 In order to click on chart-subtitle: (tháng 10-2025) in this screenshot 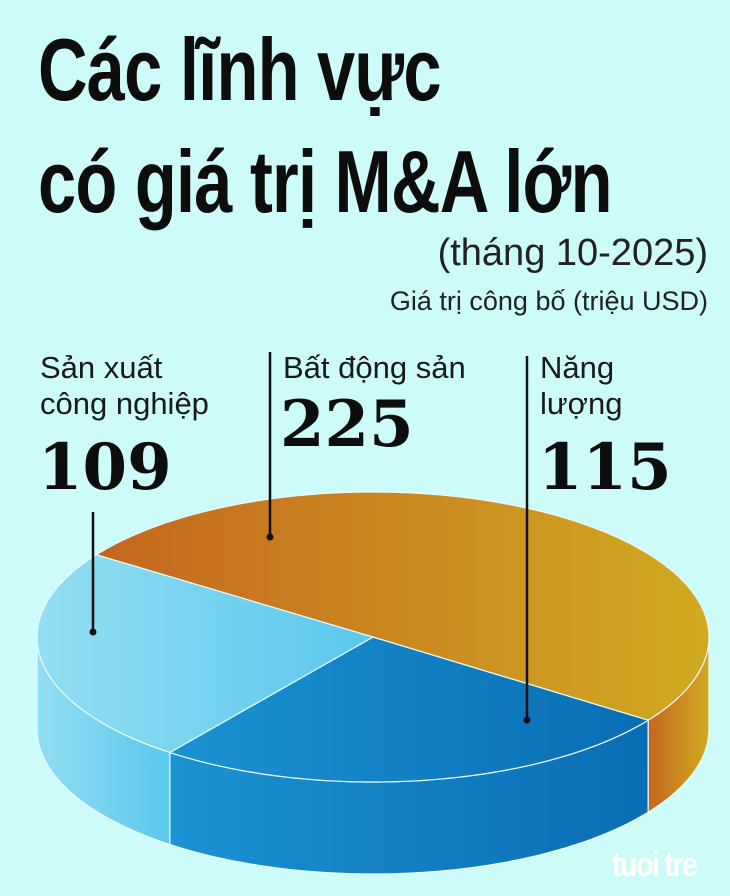, I will do `click(572, 253)`.